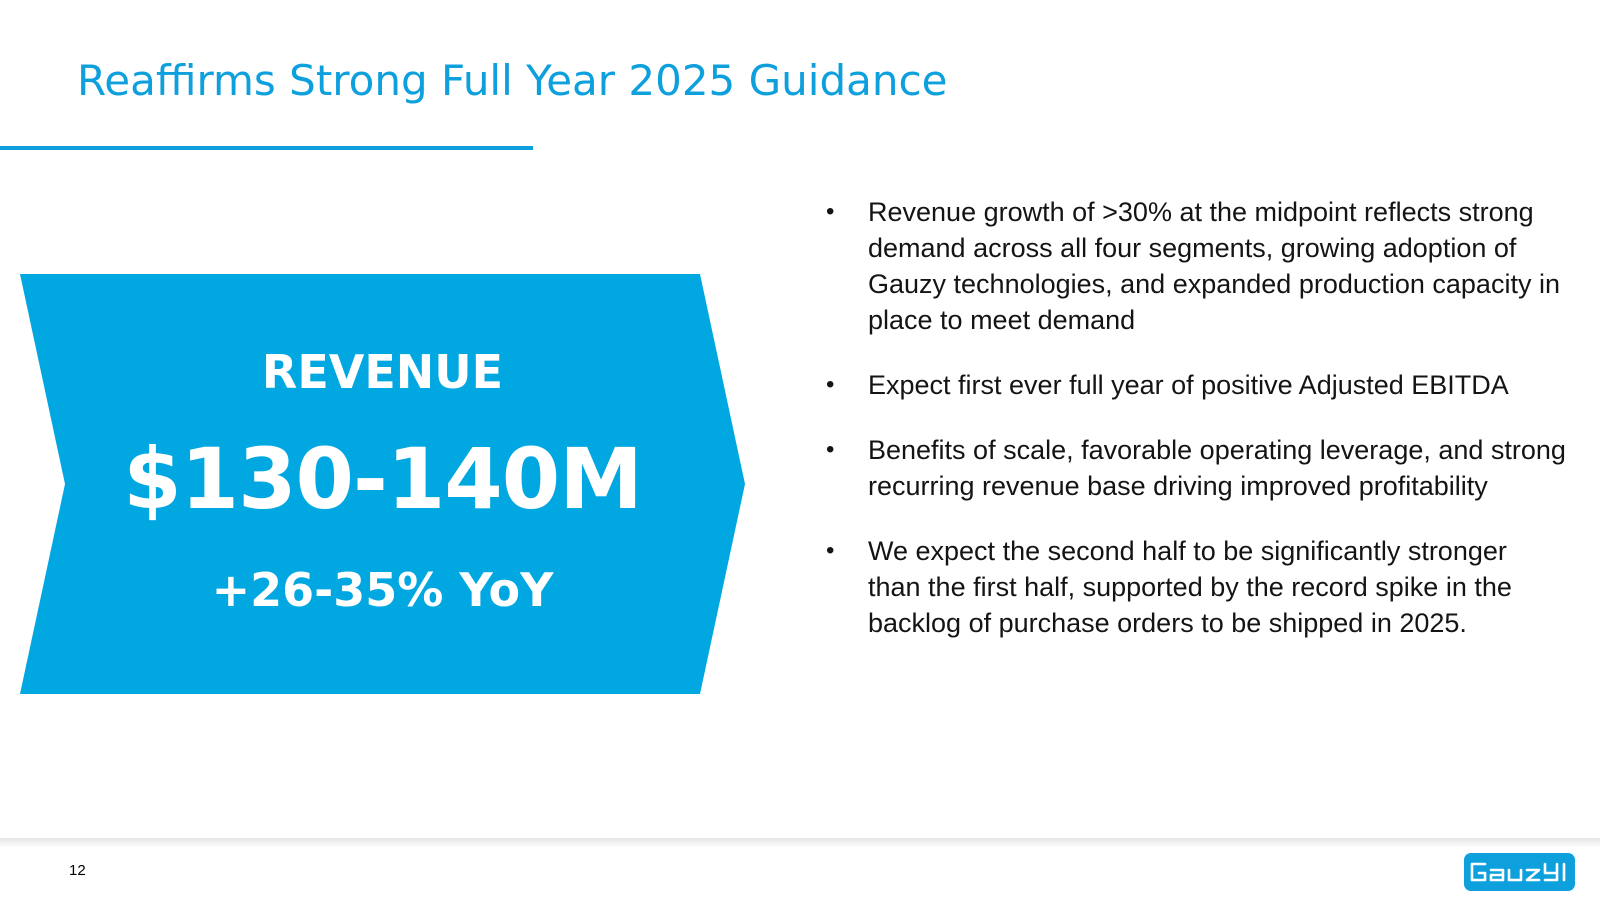 Image resolution: width=1600 pixels, height=900 pixels. Describe the element at coordinates (800, 843) in the screenshot. I see `footer-divider` at that location.